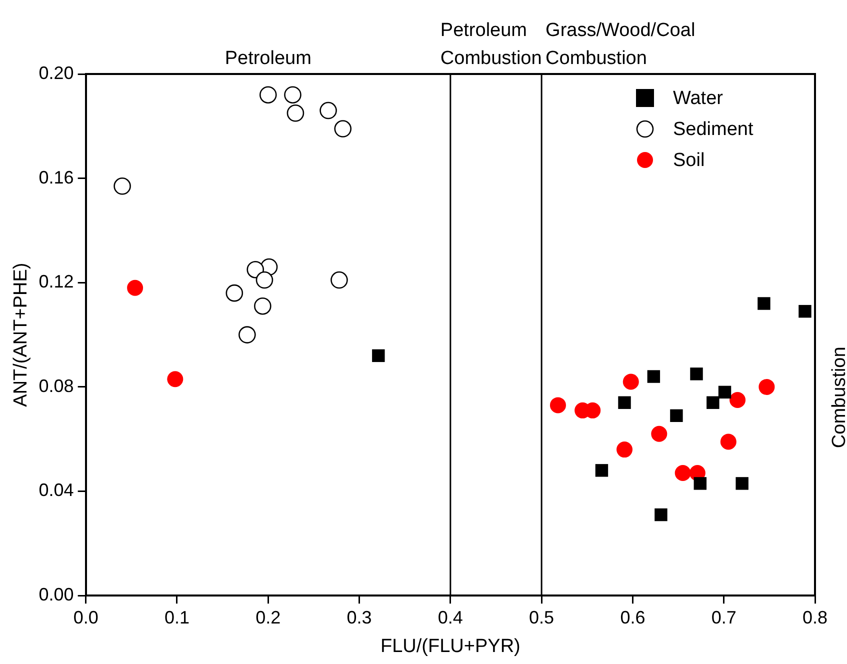  I want to click on y-tick-label: 0.00, so click(56, 594).